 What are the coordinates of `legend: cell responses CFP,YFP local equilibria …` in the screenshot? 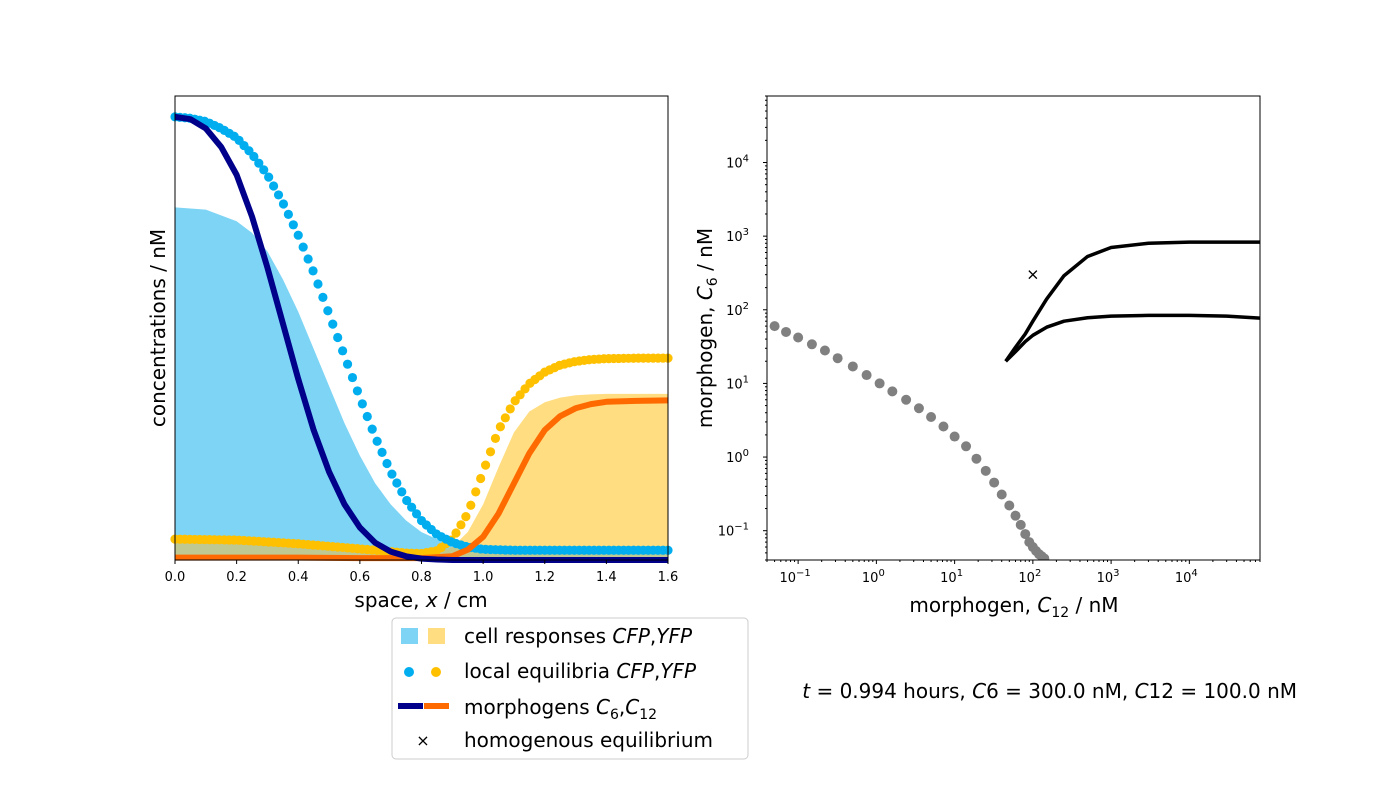 It's located at (570, 688).